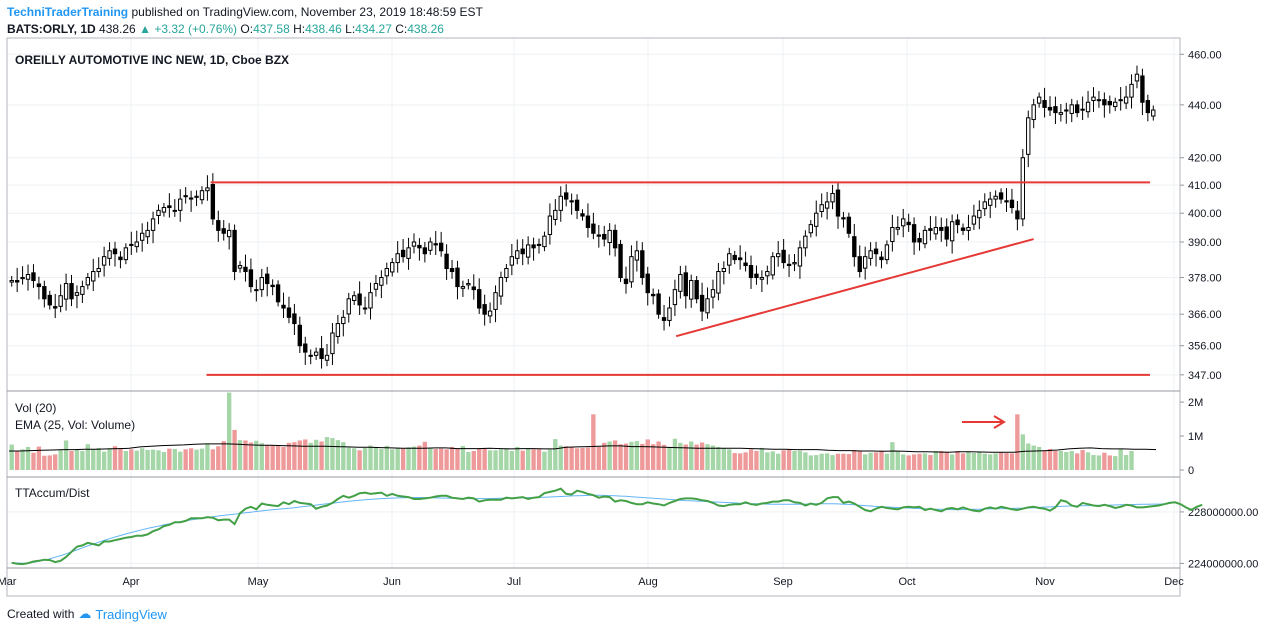 The width and height of the screenshot is (1274, 632). Describe the element at coordinates (854, 288) in the screenshot. I see `trendline` at that location.